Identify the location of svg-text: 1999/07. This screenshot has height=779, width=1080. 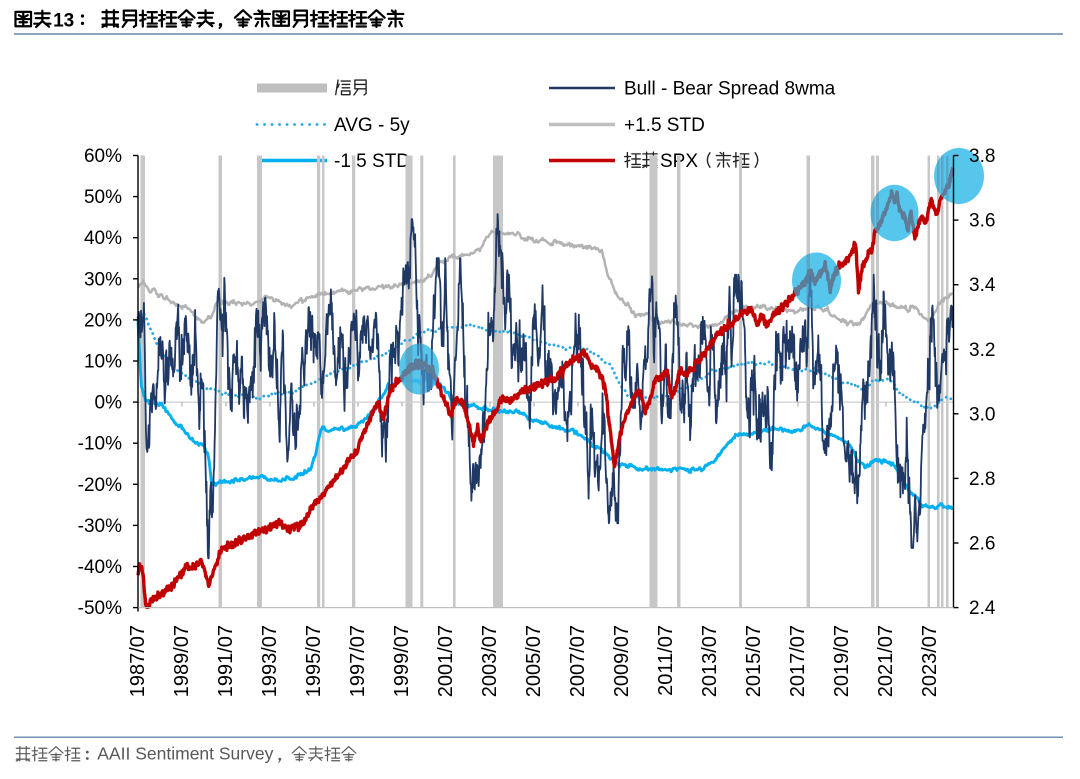
(402, 661).